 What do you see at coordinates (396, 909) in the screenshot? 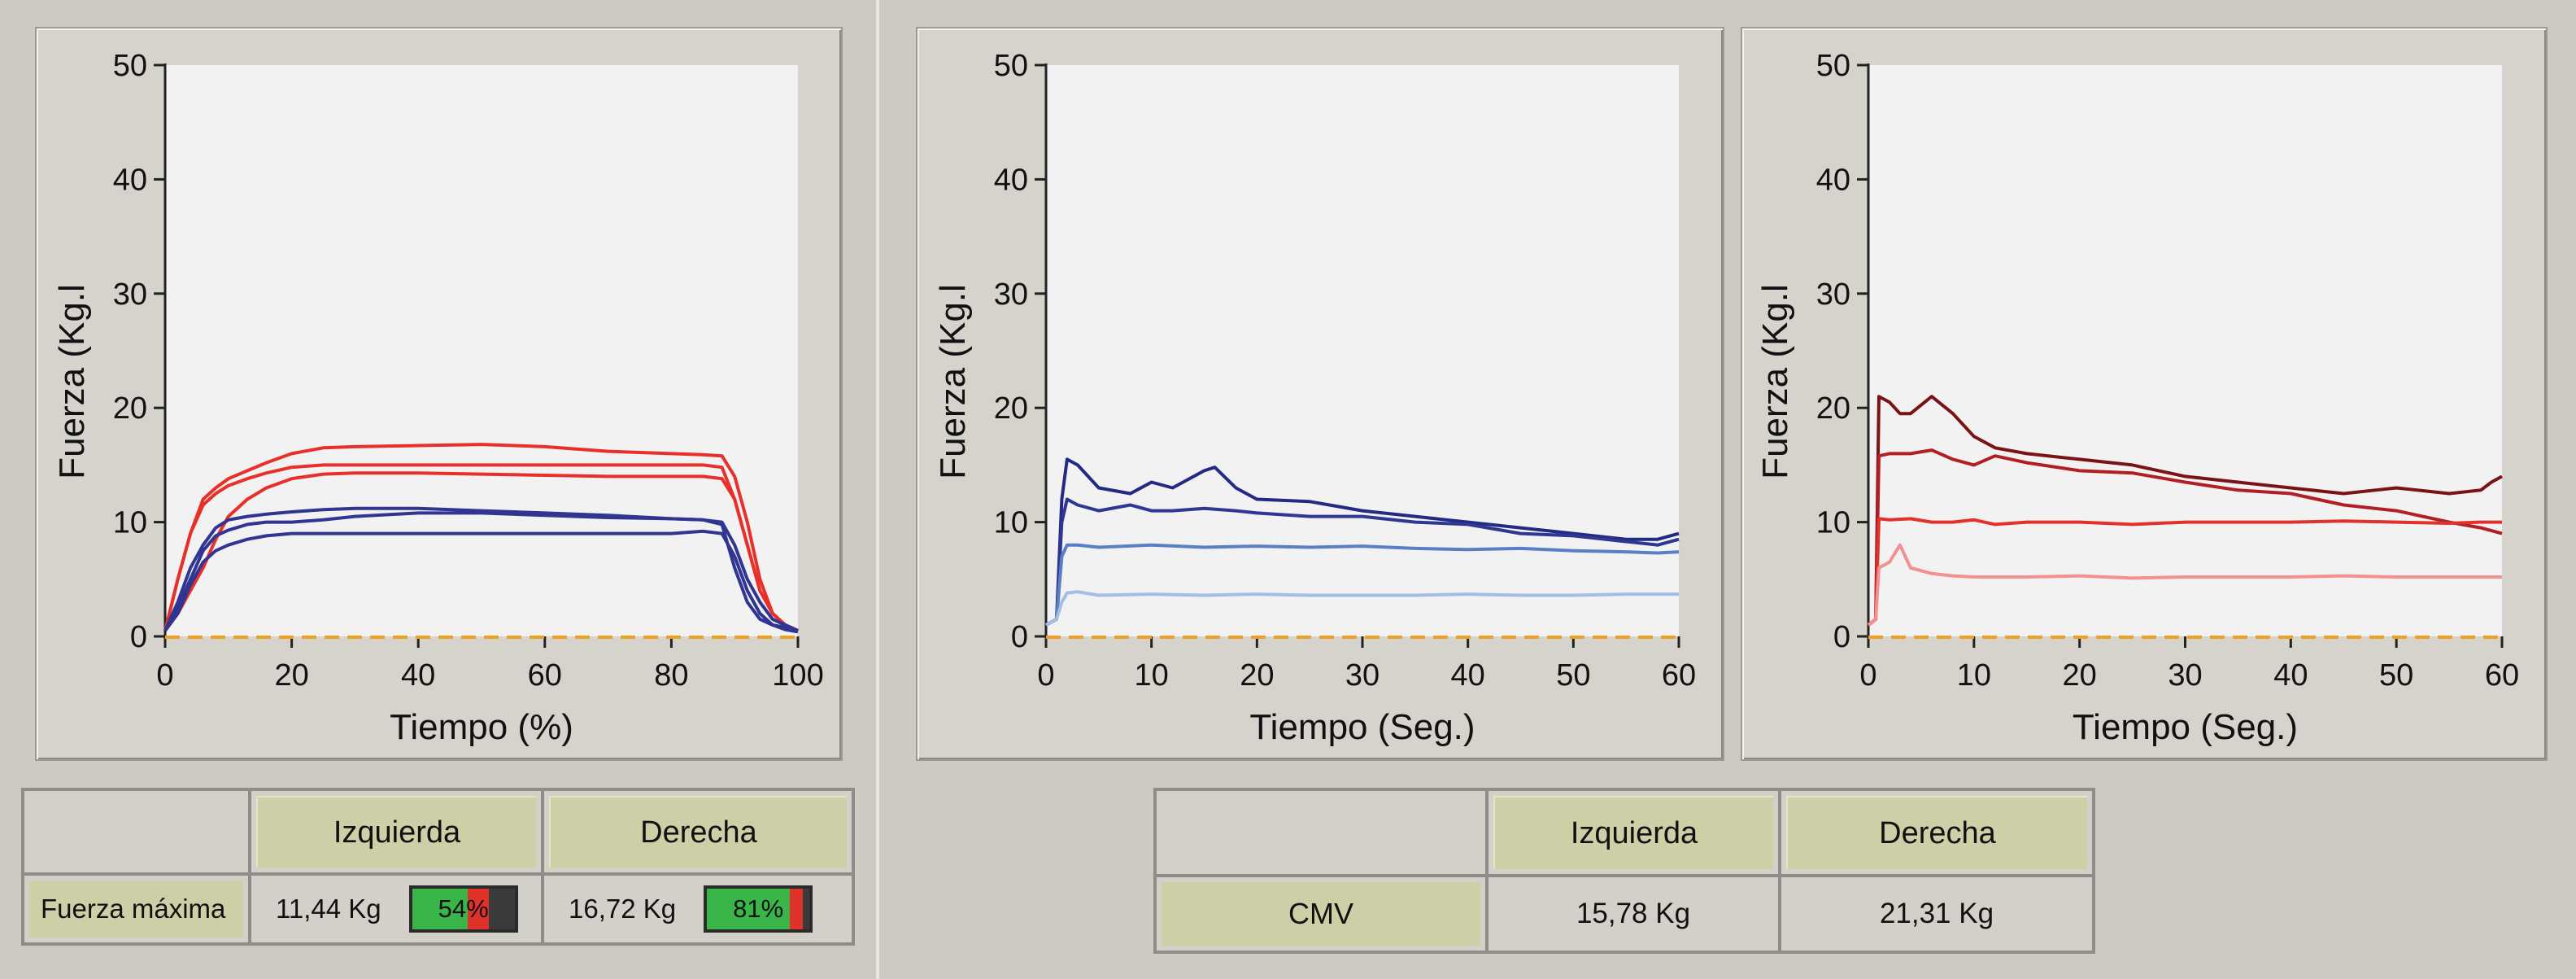
I see `left-value-cell: 11,44 Kg 54%` at bounding box center [396, 909].